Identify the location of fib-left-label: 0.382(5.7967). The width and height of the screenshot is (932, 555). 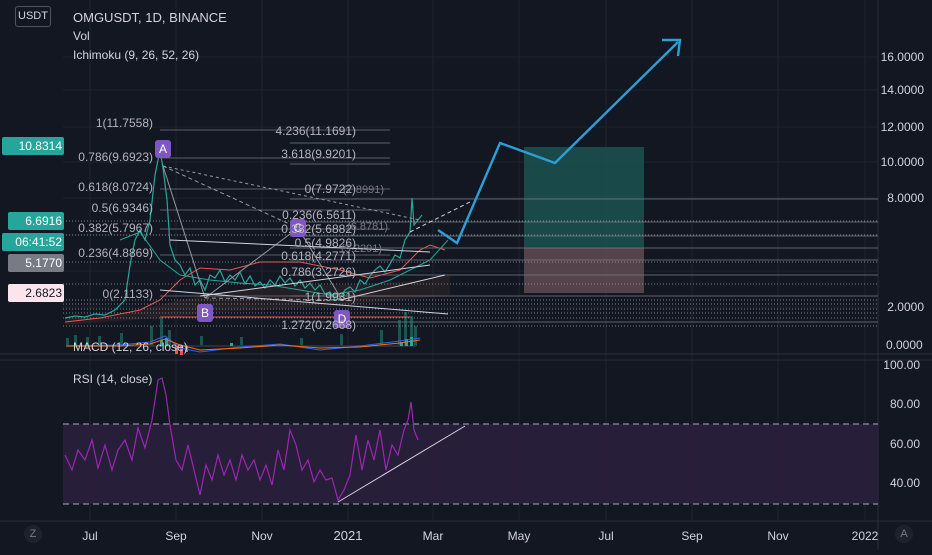
(115, 228).